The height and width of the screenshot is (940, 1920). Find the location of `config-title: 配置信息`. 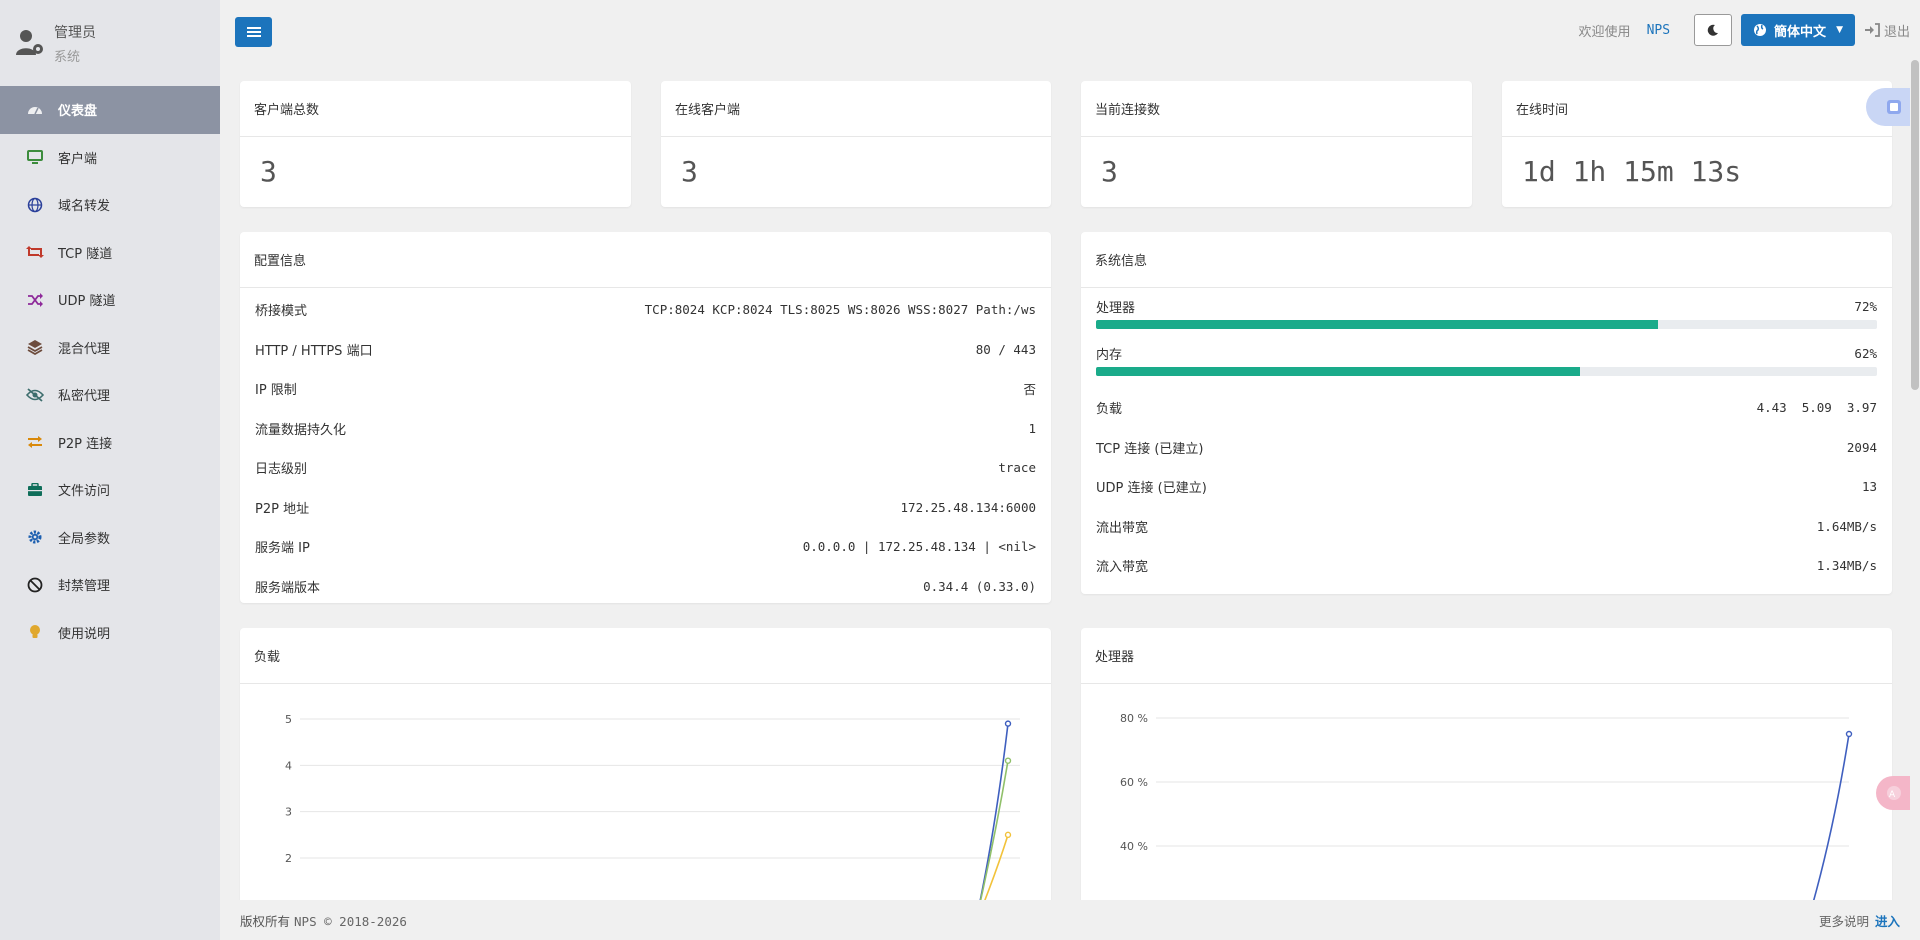

config-title: 配置信息 is located at coordinates (645, 260).